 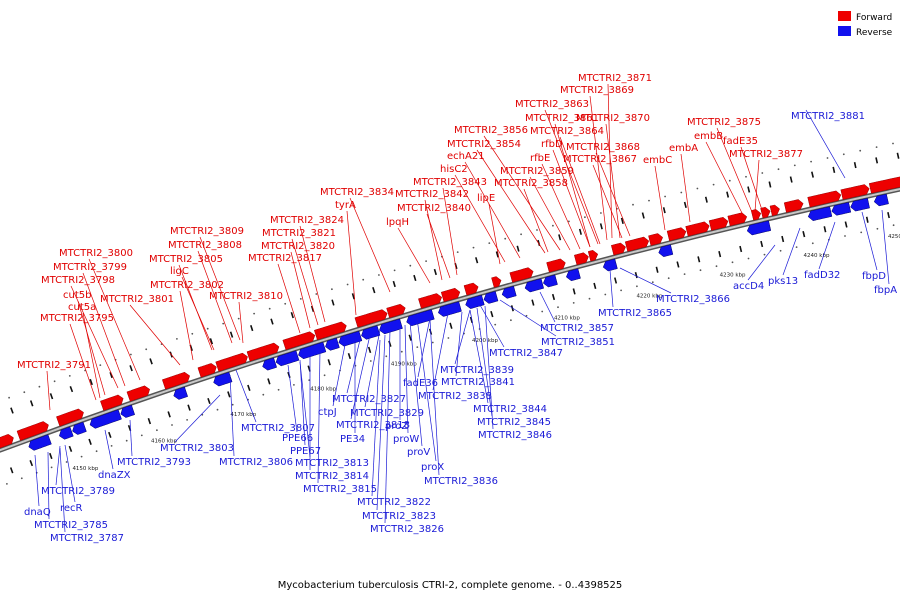 What do you see at coordinates (600, 159) in the screenshot?
I see `forward-gene-label: MTCTRI2_3867` at bounding box center [600, 159].